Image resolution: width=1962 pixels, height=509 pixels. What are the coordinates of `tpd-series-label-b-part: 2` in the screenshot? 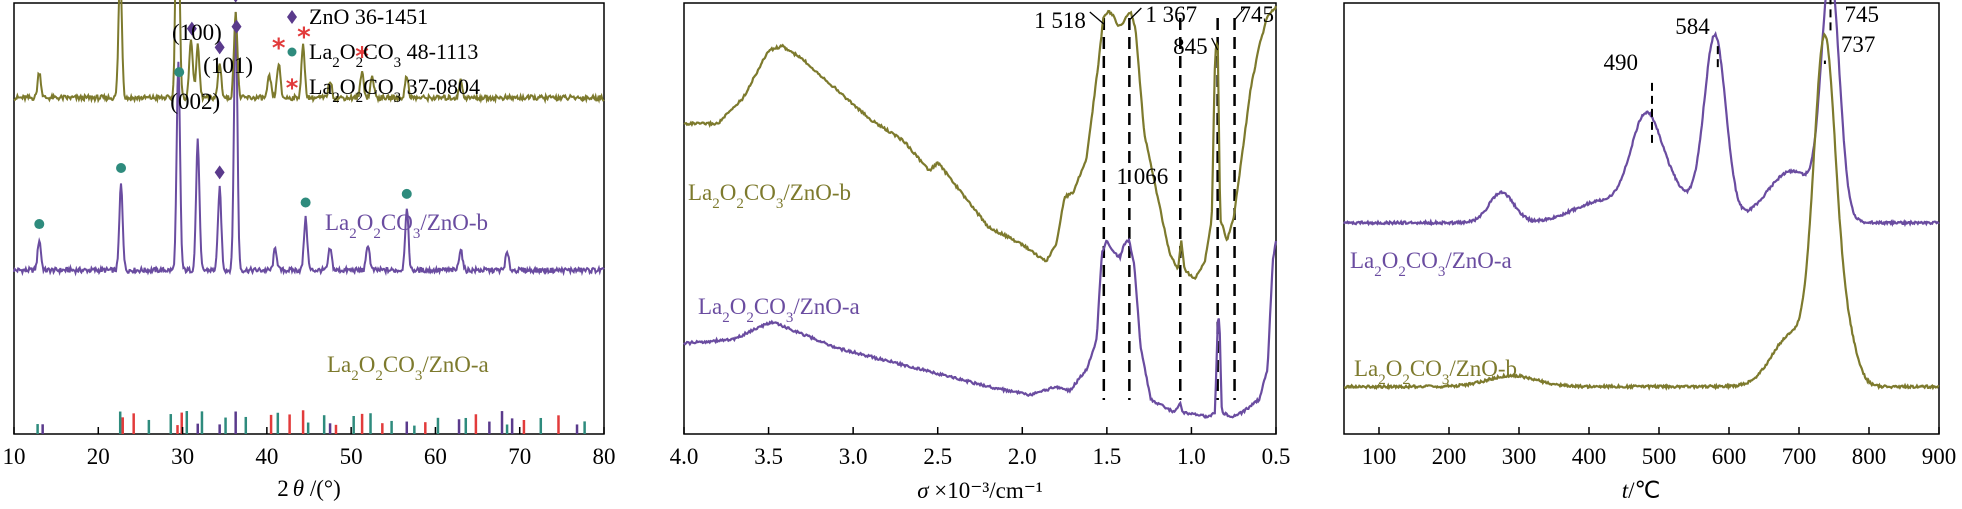 It's located at (1406, 380).